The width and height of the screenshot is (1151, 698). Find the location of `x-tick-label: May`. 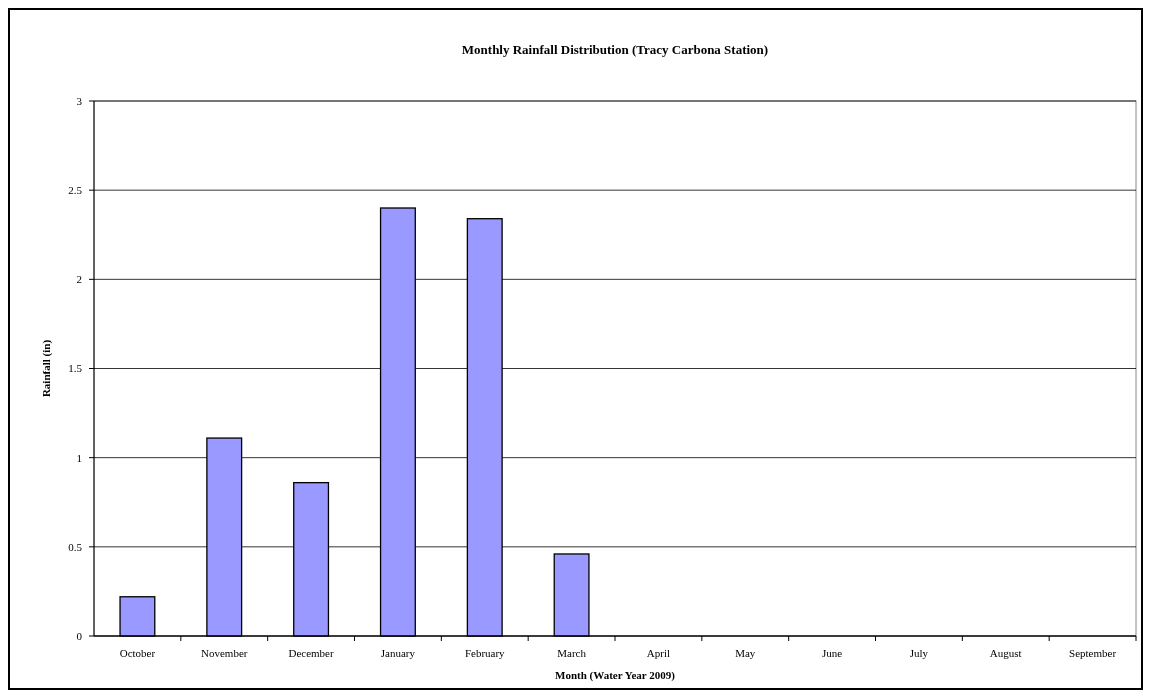

x-tick-label: May is located at coordinates (745, 653).